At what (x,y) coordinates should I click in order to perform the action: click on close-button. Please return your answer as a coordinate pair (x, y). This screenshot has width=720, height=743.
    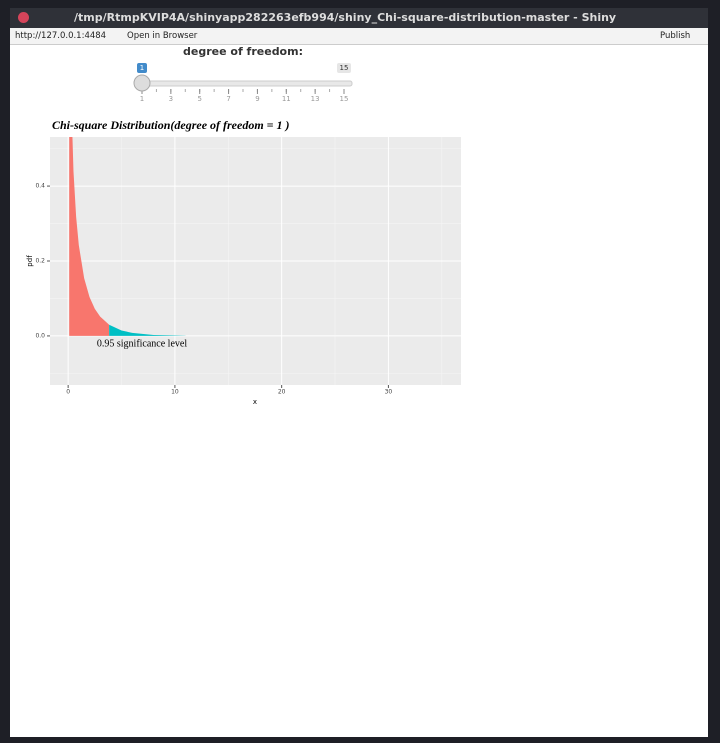
    Looking at the image, I should click on (23, 17).